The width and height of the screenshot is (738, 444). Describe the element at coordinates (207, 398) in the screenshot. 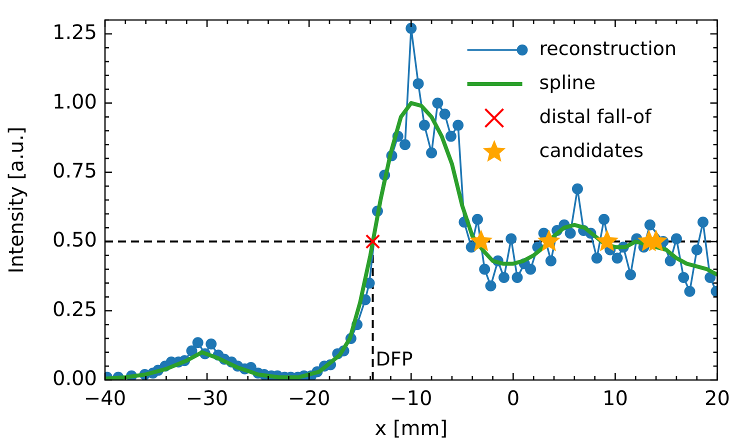

I see `x-tick-label: −30` at that location.